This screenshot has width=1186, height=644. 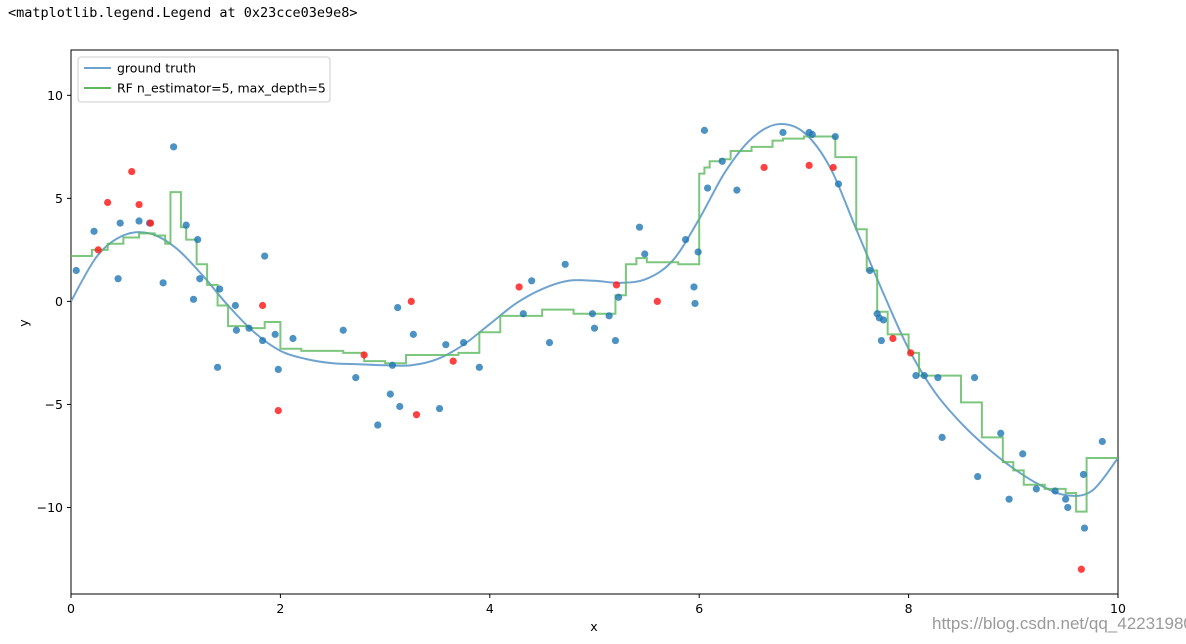 What do you see at coordinates (156, 68) in the screenshot?
I see `legend-ground-truth-label: ground truth` at bounding box center [156, 68].